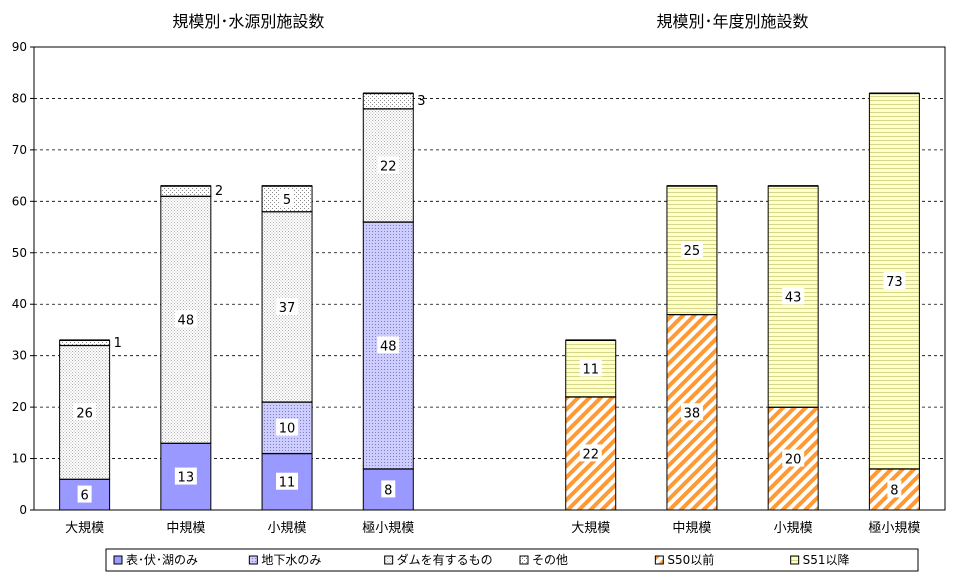 Image resolution: width=954 pixels, height=581 pixels. I want to click on data-label: 2, so click(219, 191).